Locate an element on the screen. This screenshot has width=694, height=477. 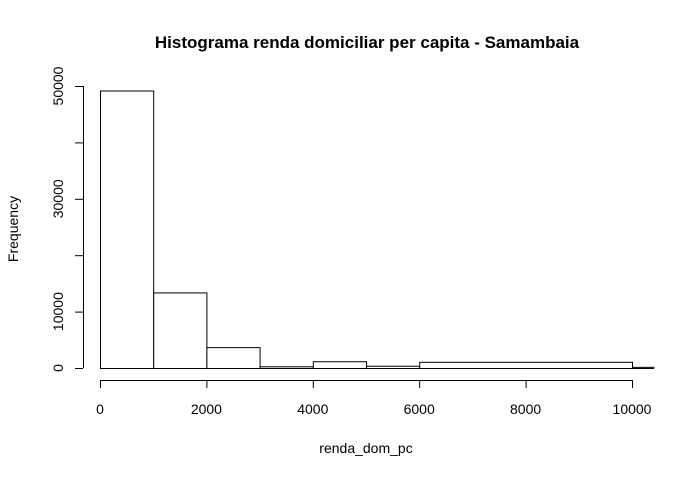
y-axis-label: Frequency is located at coordinates (13, 229).